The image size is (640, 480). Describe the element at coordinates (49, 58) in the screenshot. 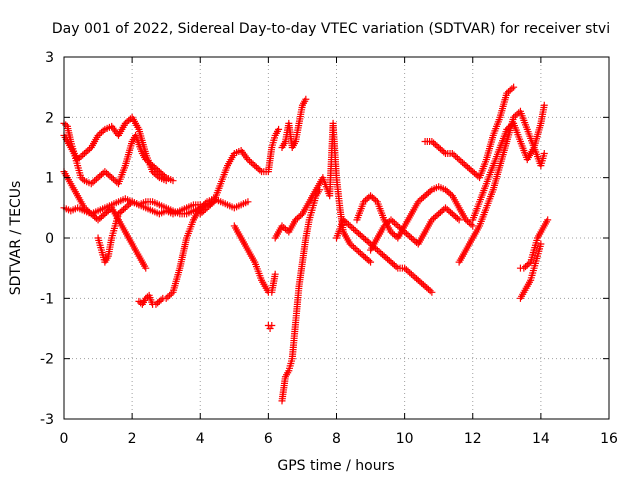

I see `y-tick-label: 3` at that location.